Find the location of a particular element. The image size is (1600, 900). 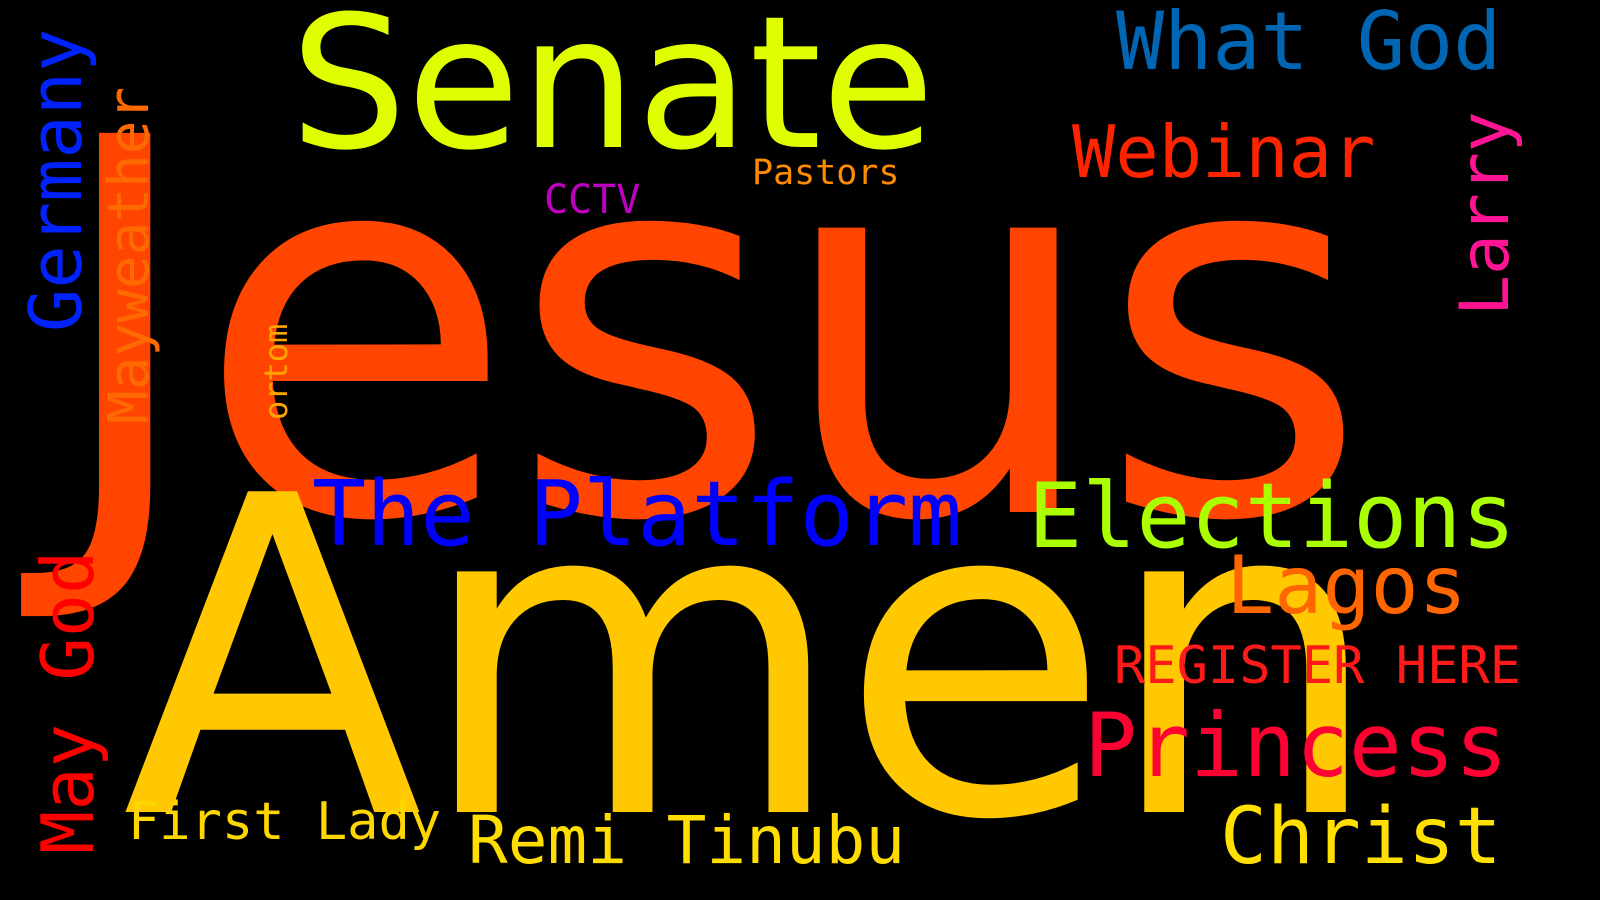

word-may-god: May God is located at coordinates (68, 702).